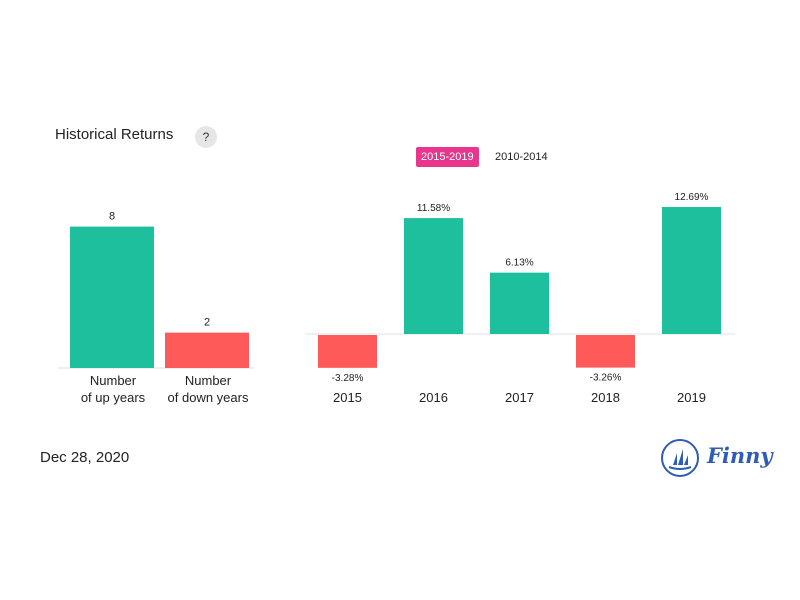 This screenshot has height=600, width=800. I want to click on tab-2010-2014: 2010-2014, so click(521, 157).